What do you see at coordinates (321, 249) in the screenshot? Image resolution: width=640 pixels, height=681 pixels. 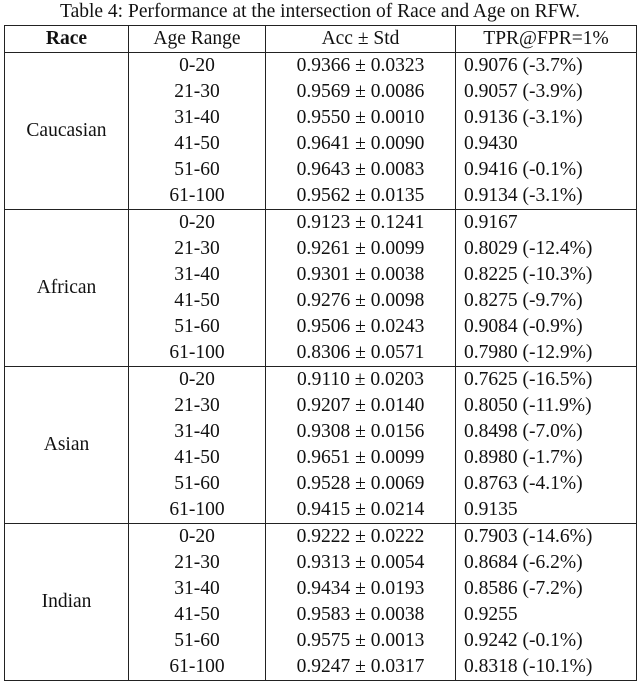 I see `table-row: 21-30 0.9261 ± 0.0099 0.8029 (-12.4%)` at bounding box center [321, 249].